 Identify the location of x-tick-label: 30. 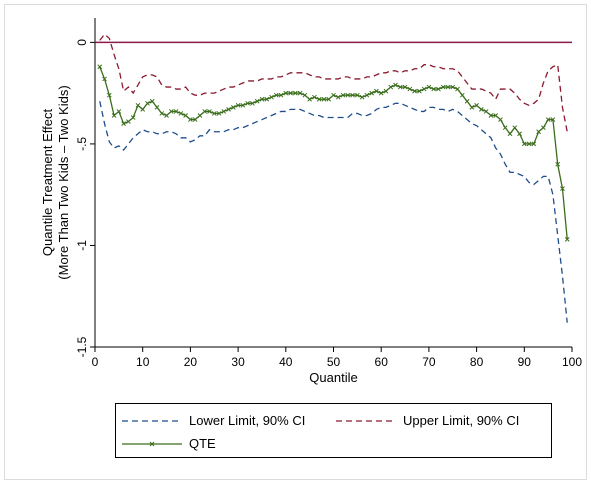
(238, 362).